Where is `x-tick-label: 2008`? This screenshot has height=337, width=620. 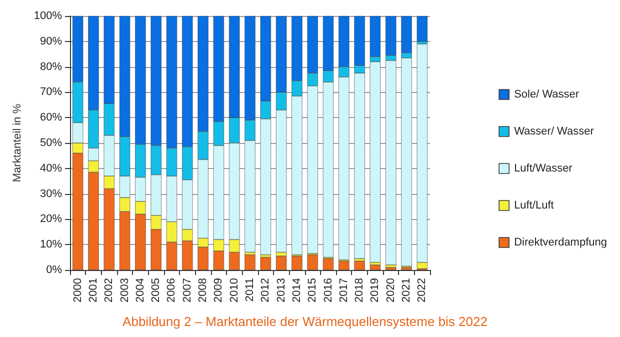
x-tick-label: 2008 is located at coordinates (203, 290).